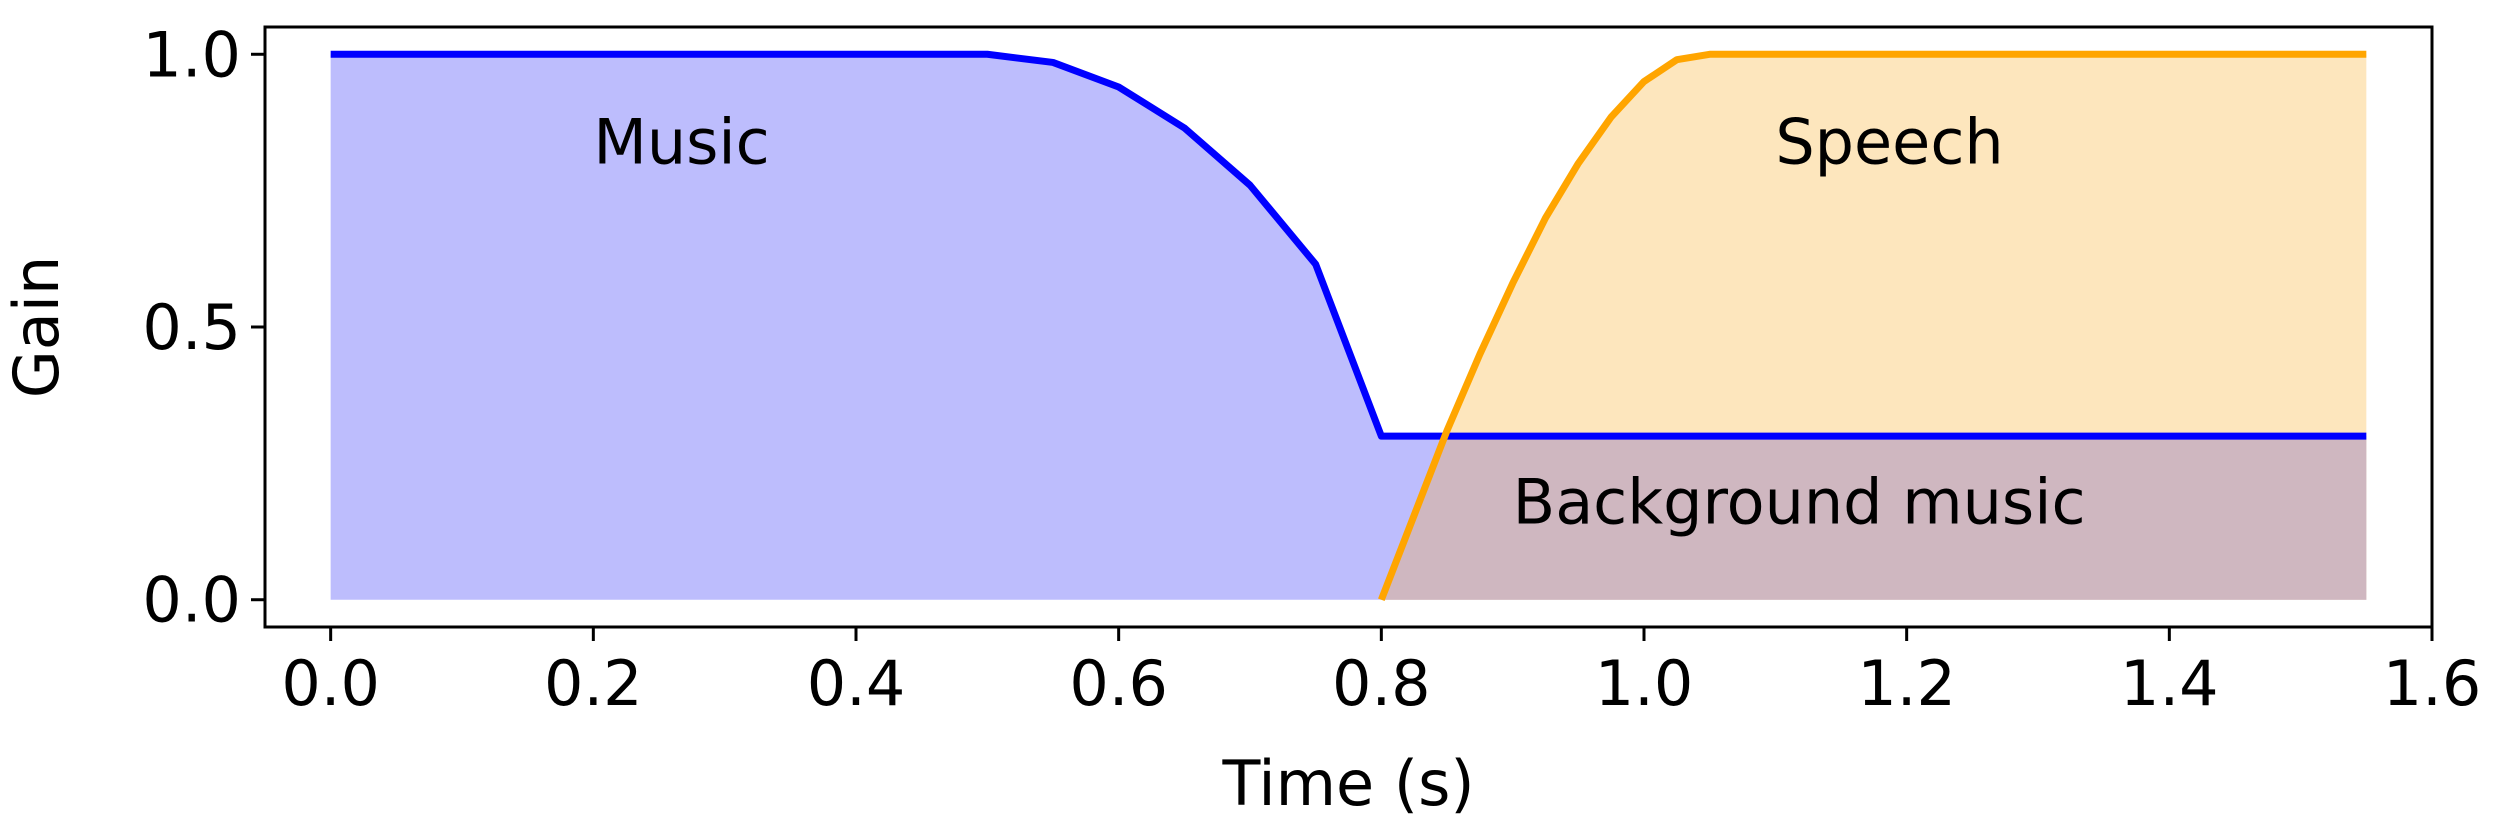  Describe the element at coordinates (1347, 783) in the screenshot. I see `x-axis-label: Time (s)` at that location.